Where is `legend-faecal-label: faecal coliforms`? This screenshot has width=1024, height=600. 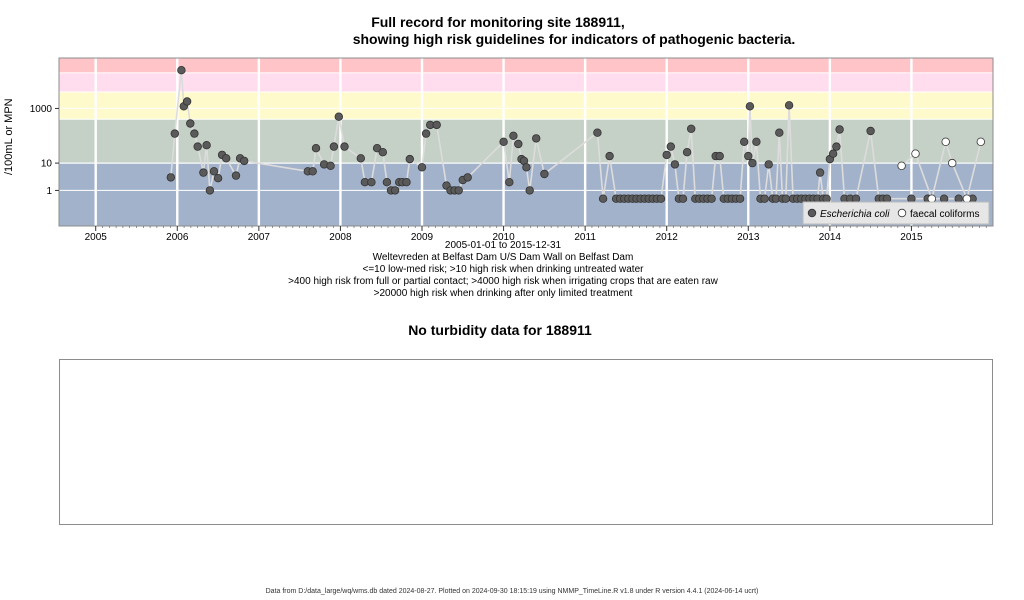
legend-faecal-label: faecal coliforms is located at coordinates (944, 214).